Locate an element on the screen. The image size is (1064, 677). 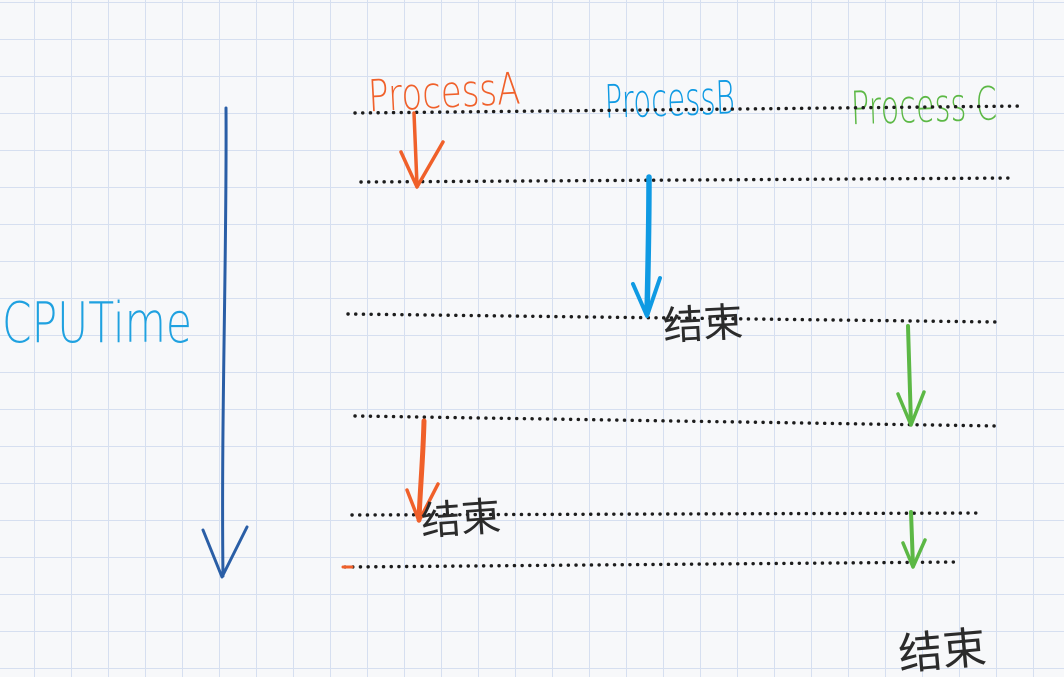
process-c-slice-1-arrow is located at coordinates (911, 375).